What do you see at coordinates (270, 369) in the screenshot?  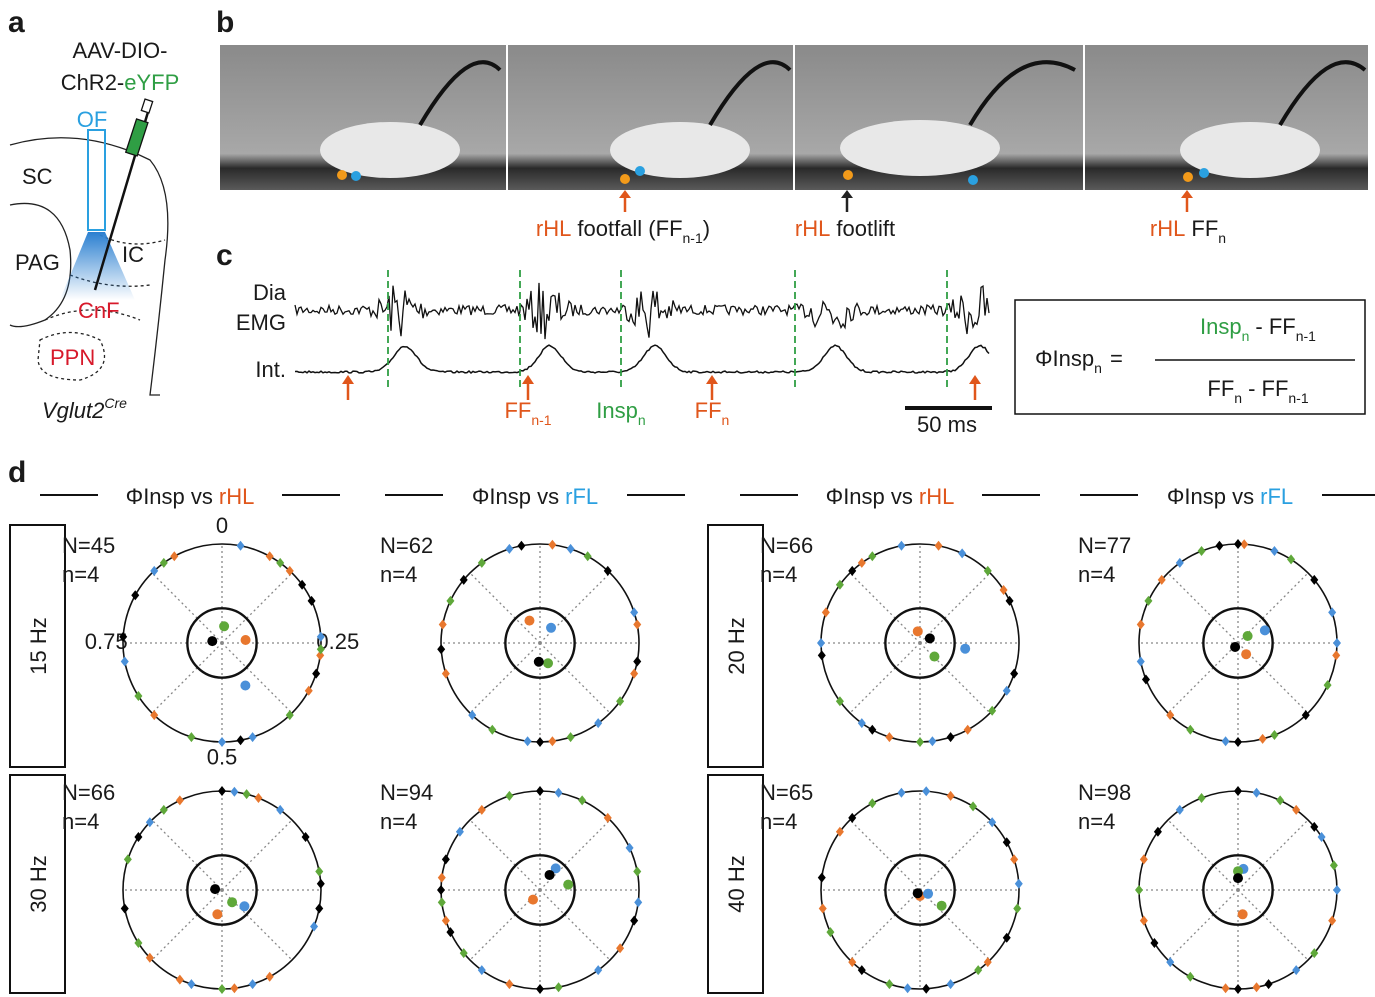 I see `trace-label: Int.` at bounding box center [270, 369].